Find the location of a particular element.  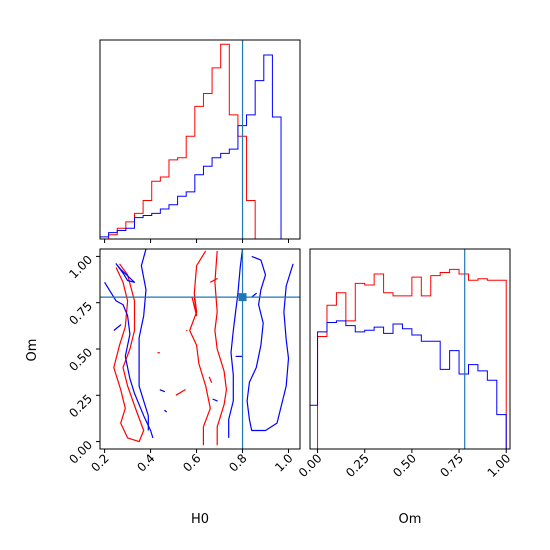

om-hist-x-tick-label: 1.00 is located at coordinates (499, 465).